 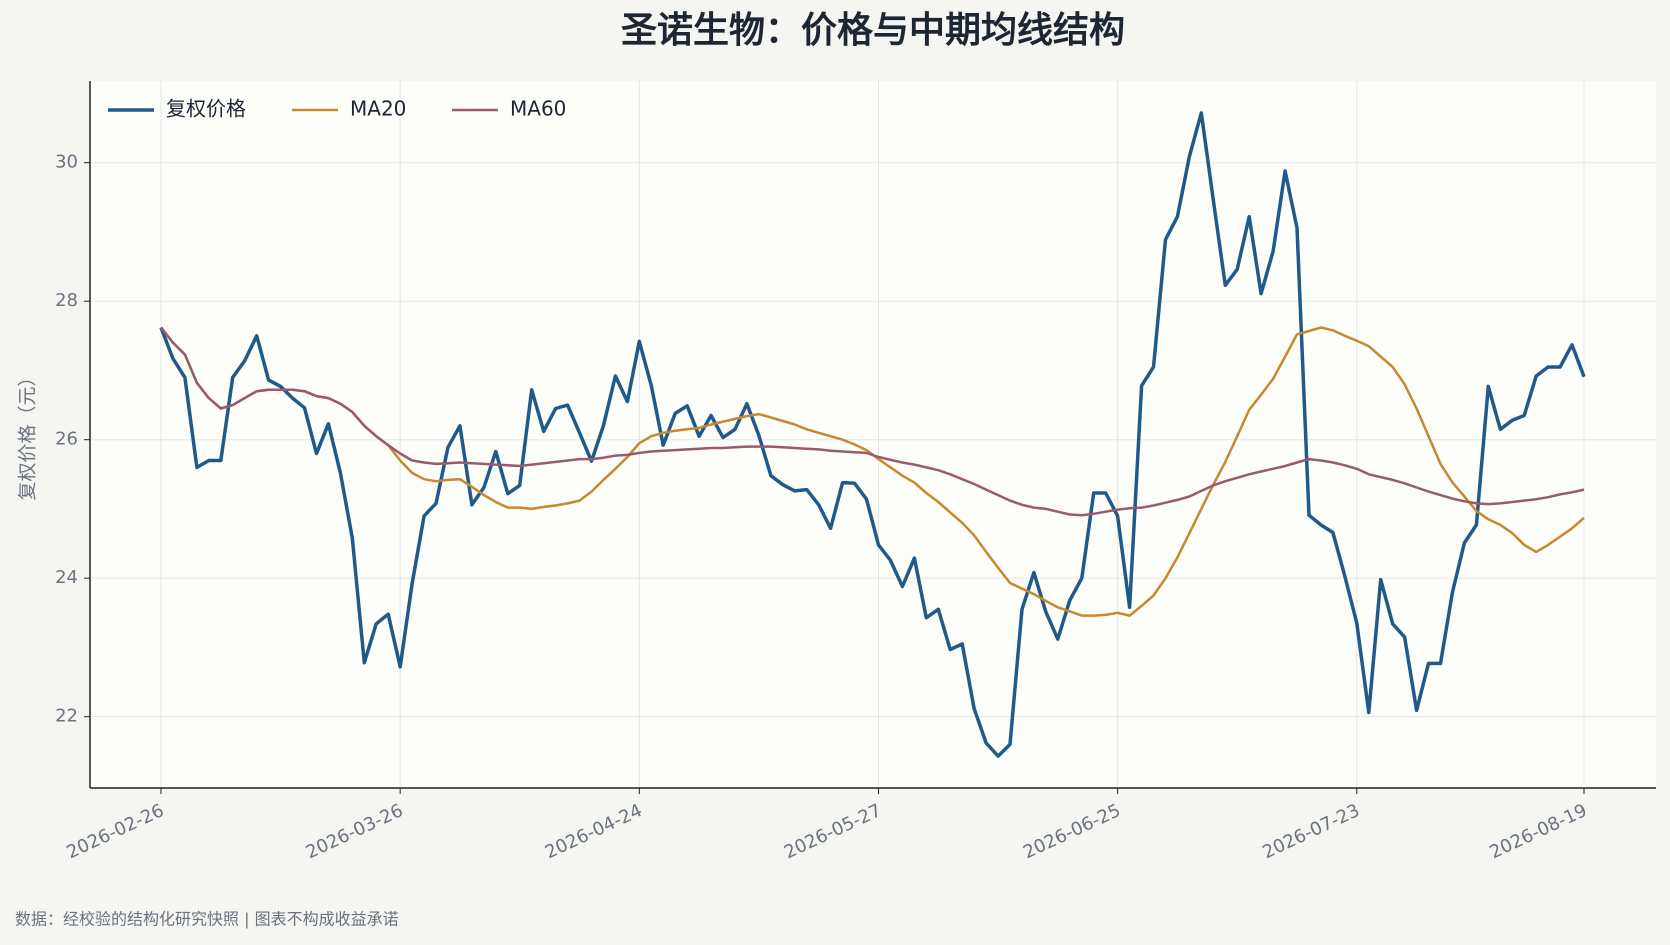 What do you see at coordinates (378, 109) in the screenshot?
I see `legend-label: MA20` at bounding box center [378, 109].